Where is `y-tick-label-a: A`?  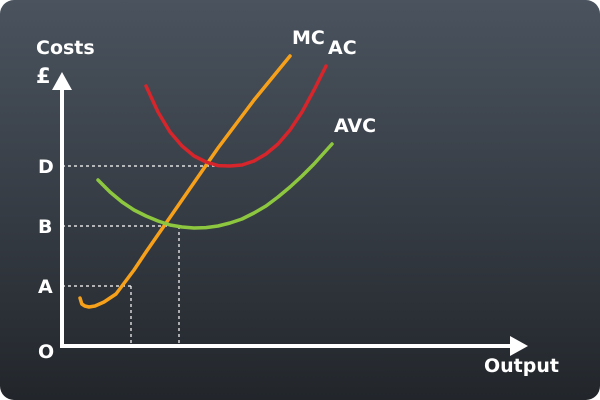 y-tick-label-a: A is located at coordinates (45, 287).